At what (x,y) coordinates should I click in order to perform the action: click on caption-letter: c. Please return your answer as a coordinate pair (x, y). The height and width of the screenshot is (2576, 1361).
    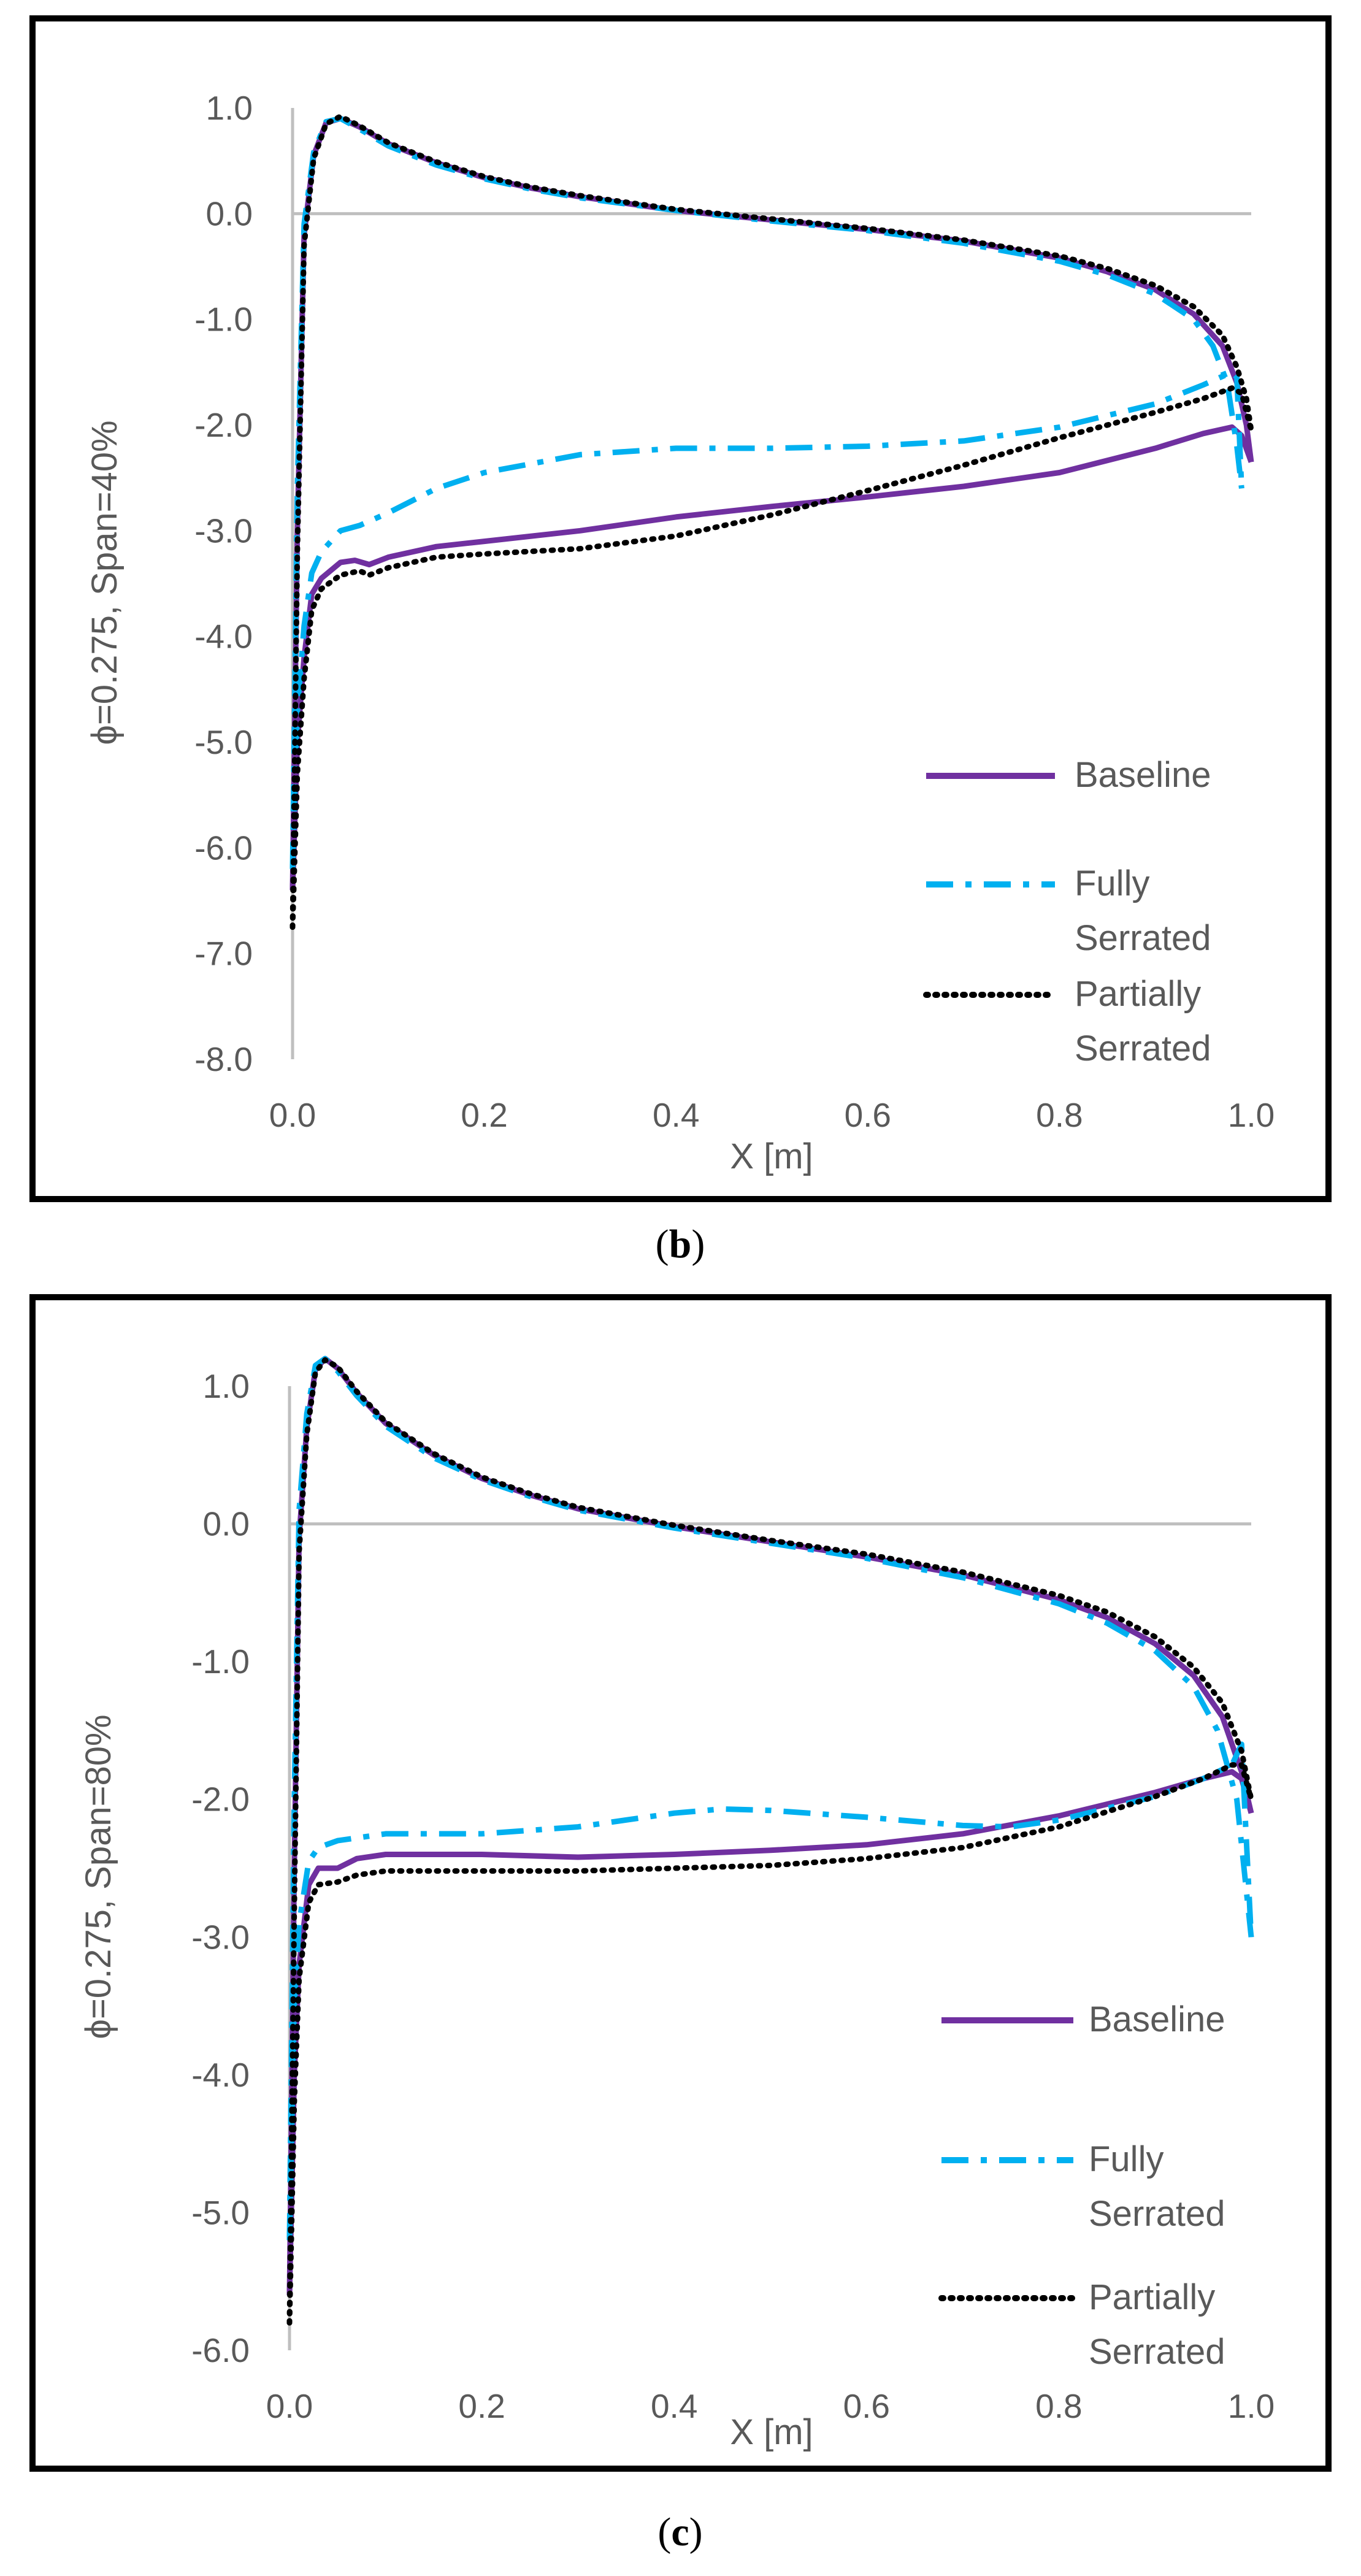
    Looking at the image, I should click on (680, 2532).